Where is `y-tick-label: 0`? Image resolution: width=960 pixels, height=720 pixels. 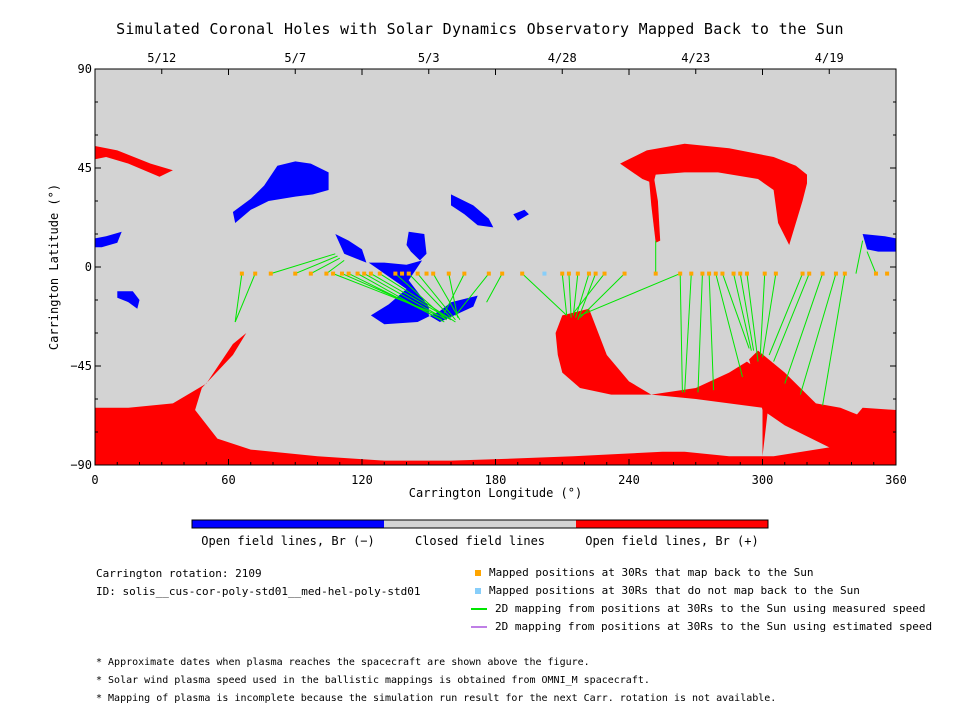
y-tick-label: 0 is located at coordinates (88, 267).